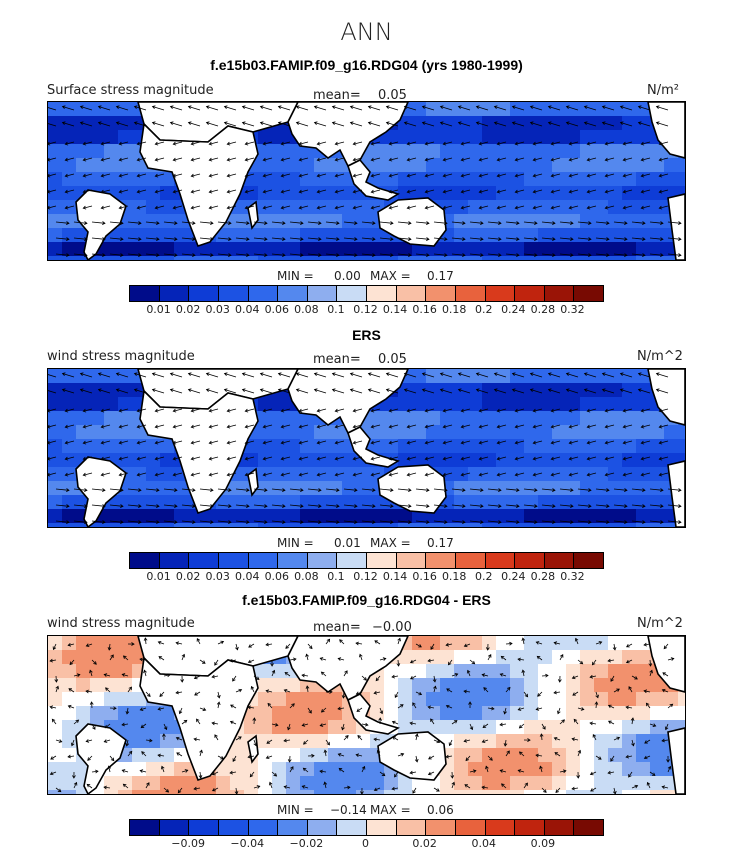  What do you see at coordinates (188, 309) in the screenshot?
I see `colorbar-tick-label: 0.02` at bounding box center [188, 309].